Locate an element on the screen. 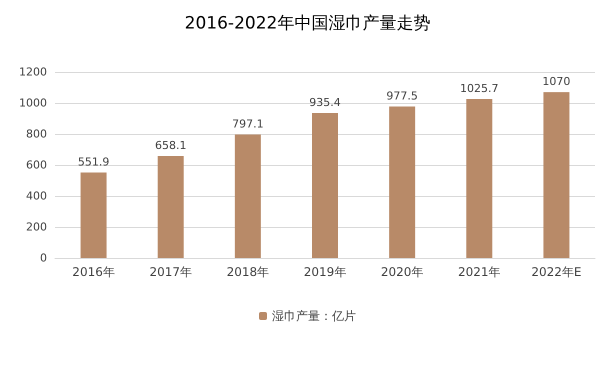 The image size is (615, 374). x-tick-label: 2017年 is located at coordinates (170, 272).